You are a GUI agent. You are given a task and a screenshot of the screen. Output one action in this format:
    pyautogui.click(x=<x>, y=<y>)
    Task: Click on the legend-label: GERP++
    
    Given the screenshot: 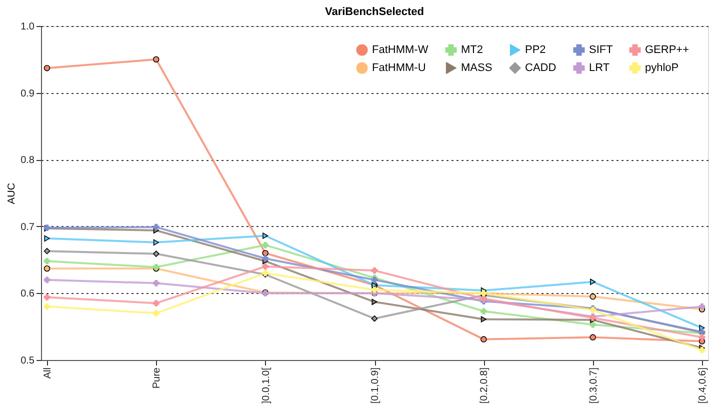 What is the action you would take?
    pyautogui.click(x=667, y=50)
    